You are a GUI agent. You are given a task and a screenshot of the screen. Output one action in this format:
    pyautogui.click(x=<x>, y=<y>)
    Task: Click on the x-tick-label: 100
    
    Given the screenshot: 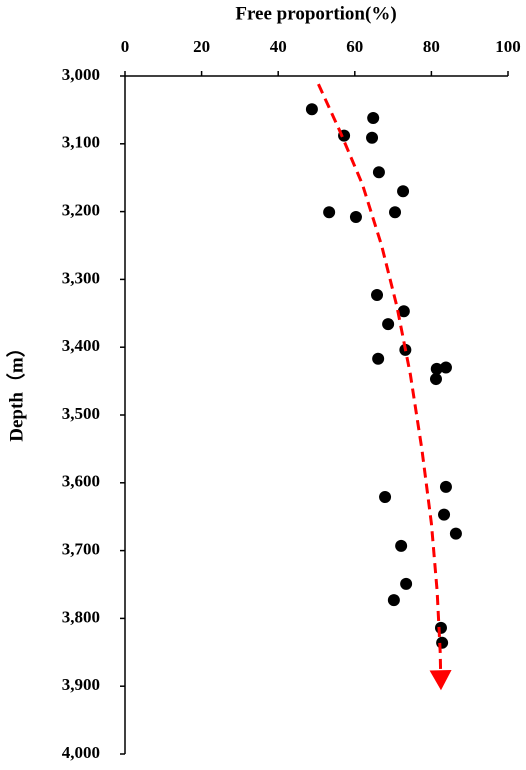 What is the action you would take?
    pyautogui.click(x=508, y=46)
    